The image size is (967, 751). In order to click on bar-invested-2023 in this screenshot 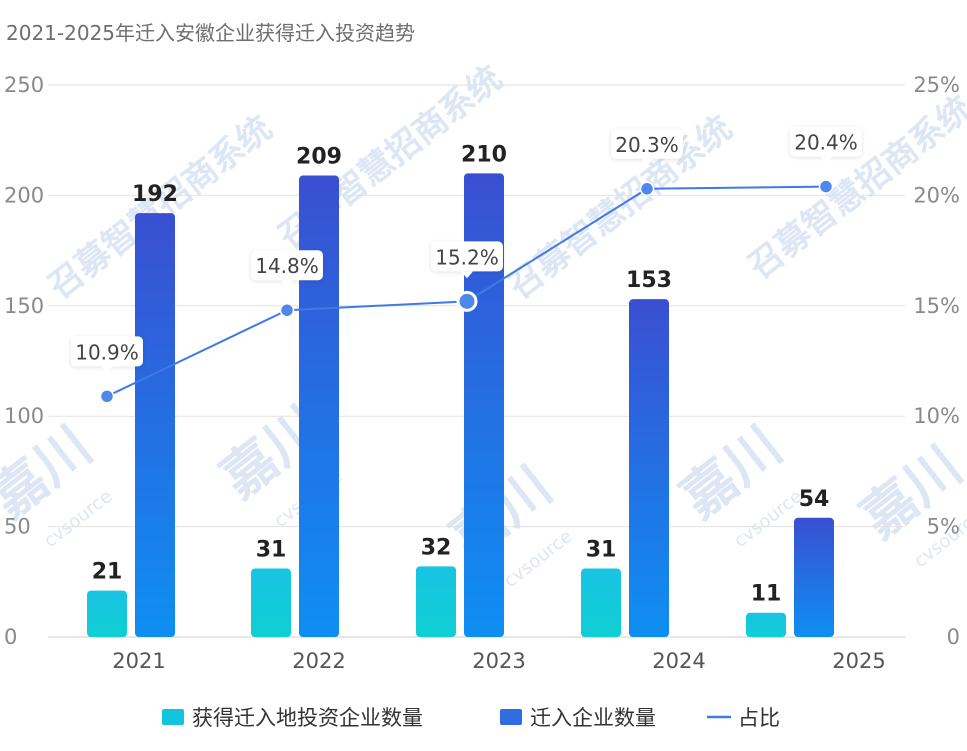, I will do `click(436, 601)`.